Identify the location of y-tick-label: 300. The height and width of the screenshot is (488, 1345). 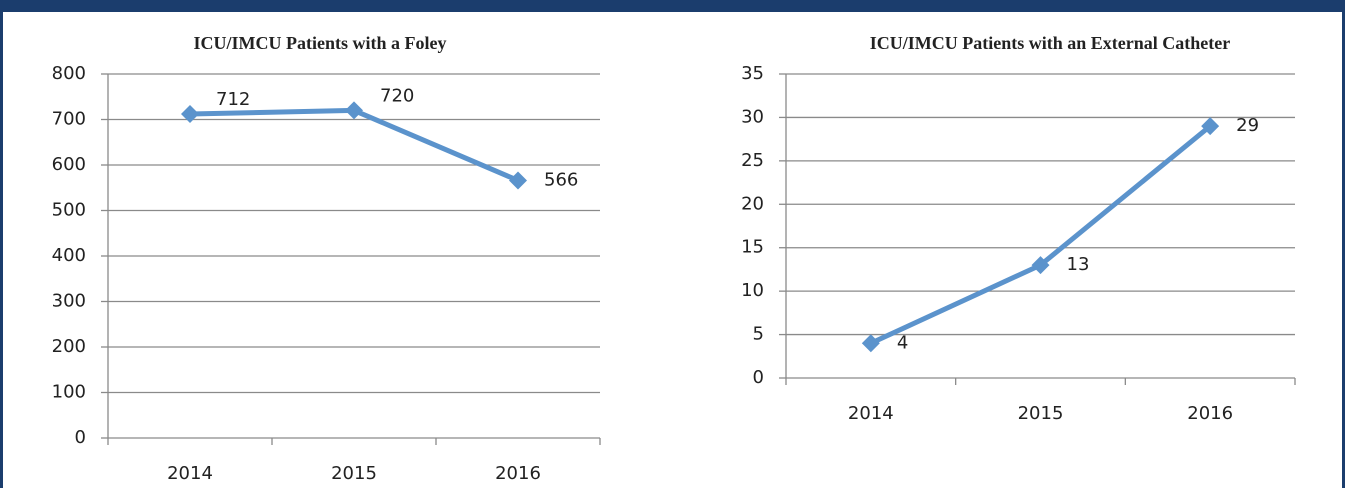
(69, 301).